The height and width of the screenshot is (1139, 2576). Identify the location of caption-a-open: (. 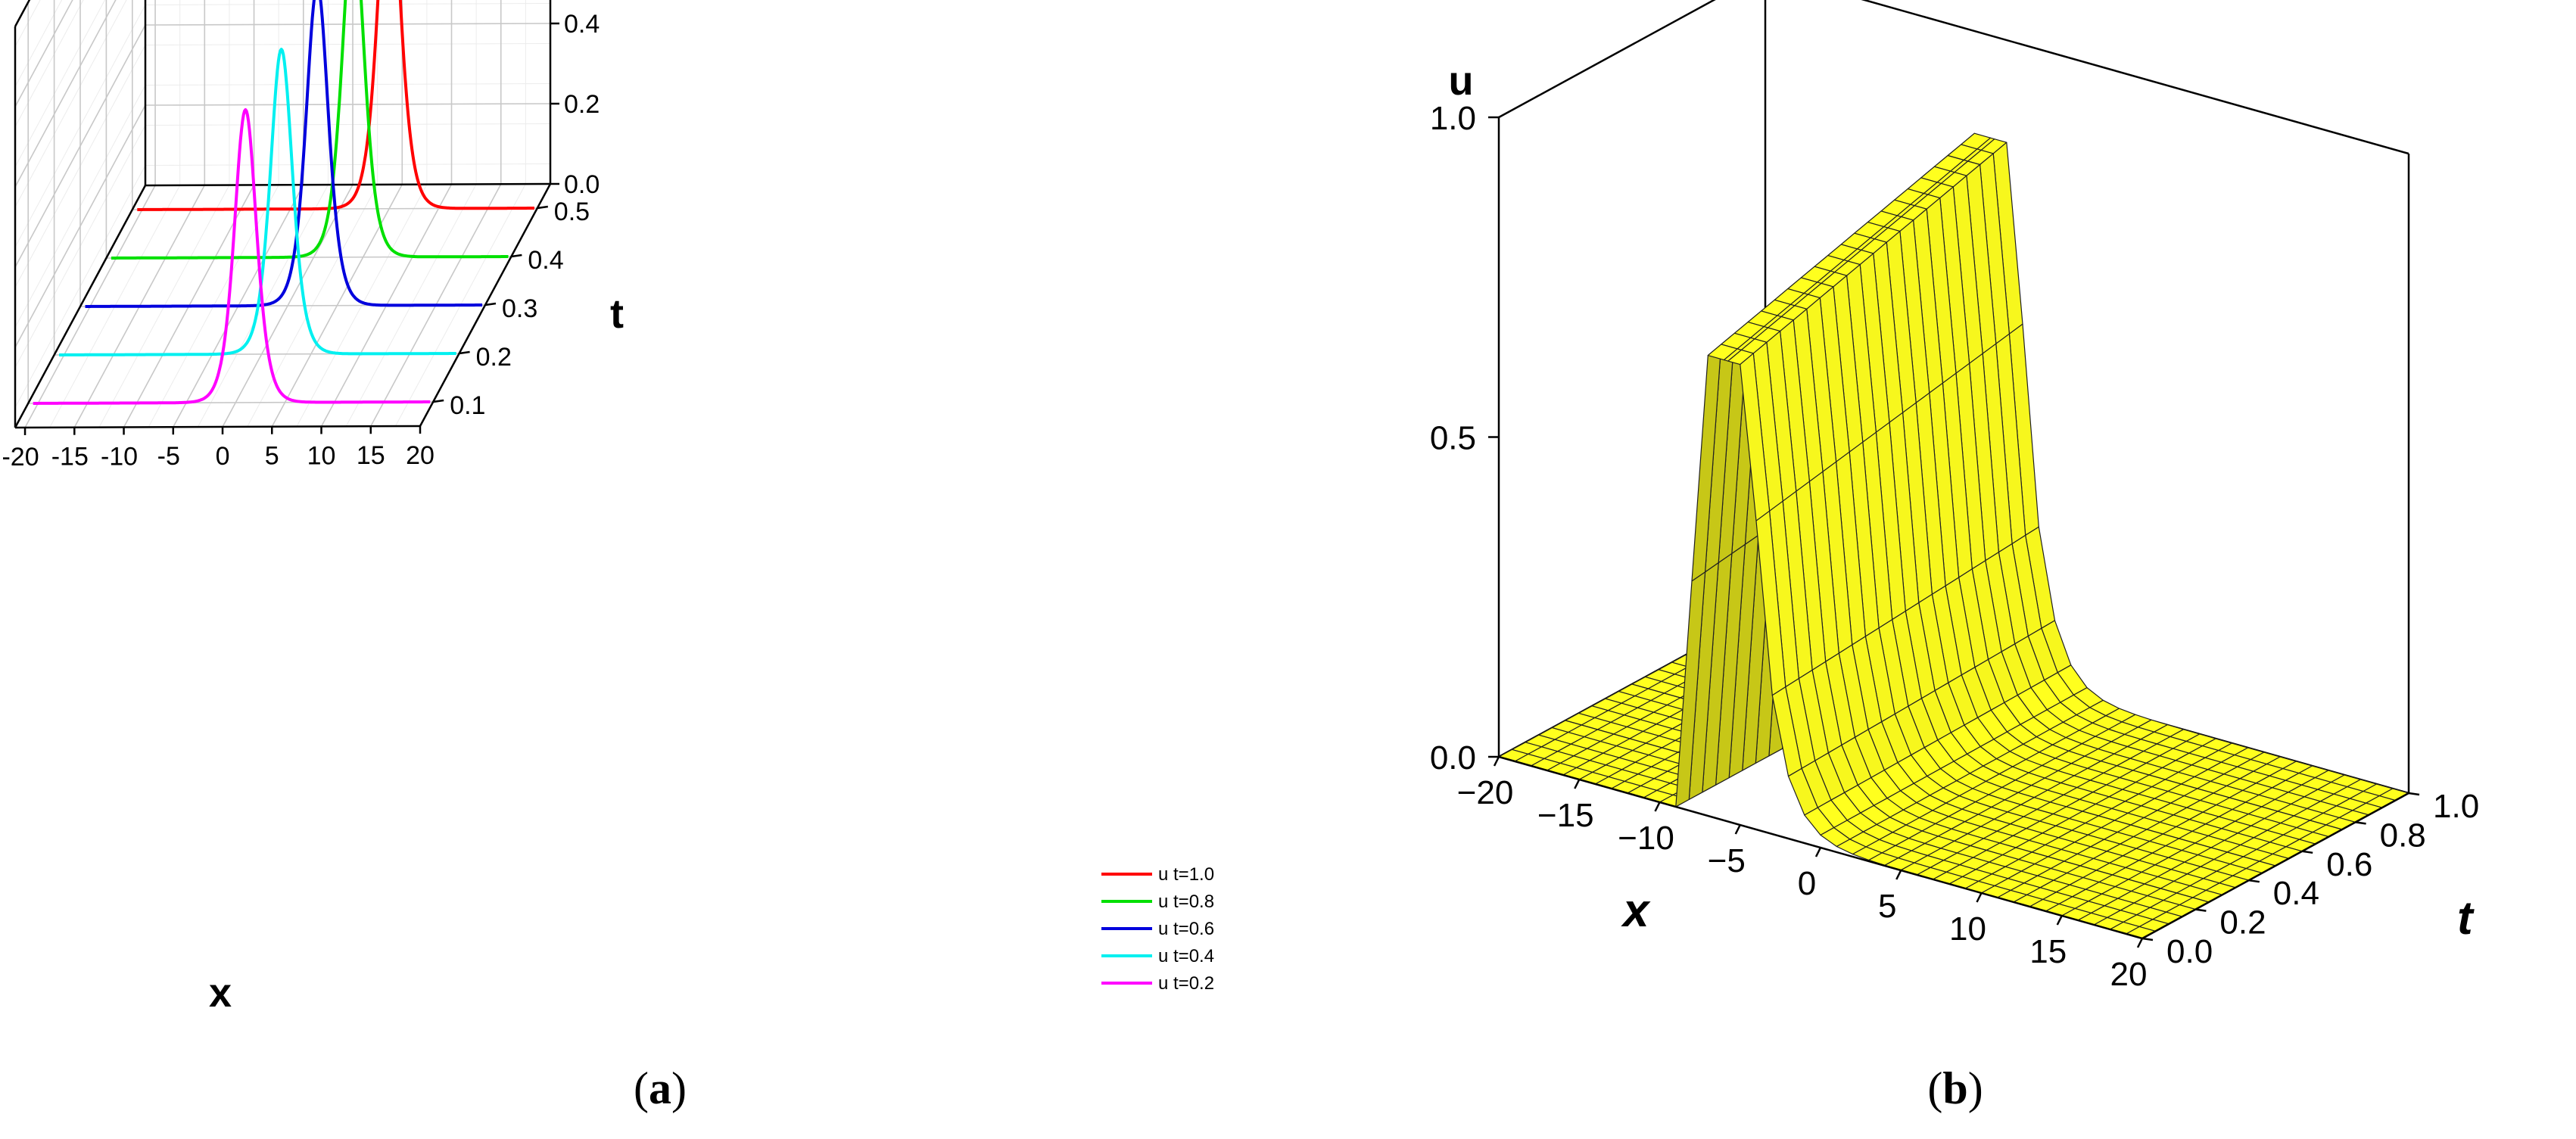
(641, 1088).